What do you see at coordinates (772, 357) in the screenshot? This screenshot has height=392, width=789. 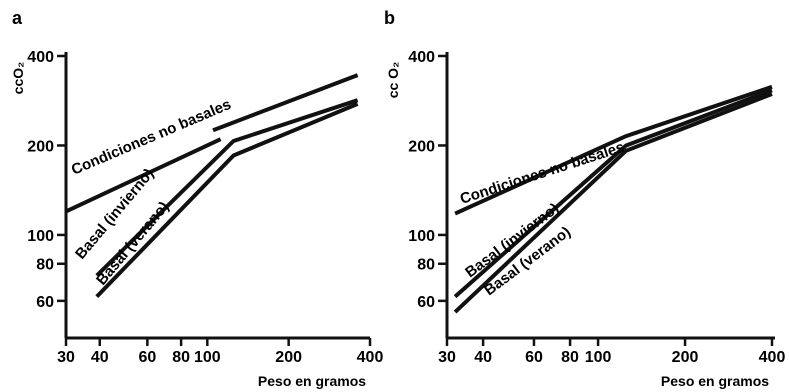 I see `panel-b-x-tick-label: 400` at bounding box center [772, 357].